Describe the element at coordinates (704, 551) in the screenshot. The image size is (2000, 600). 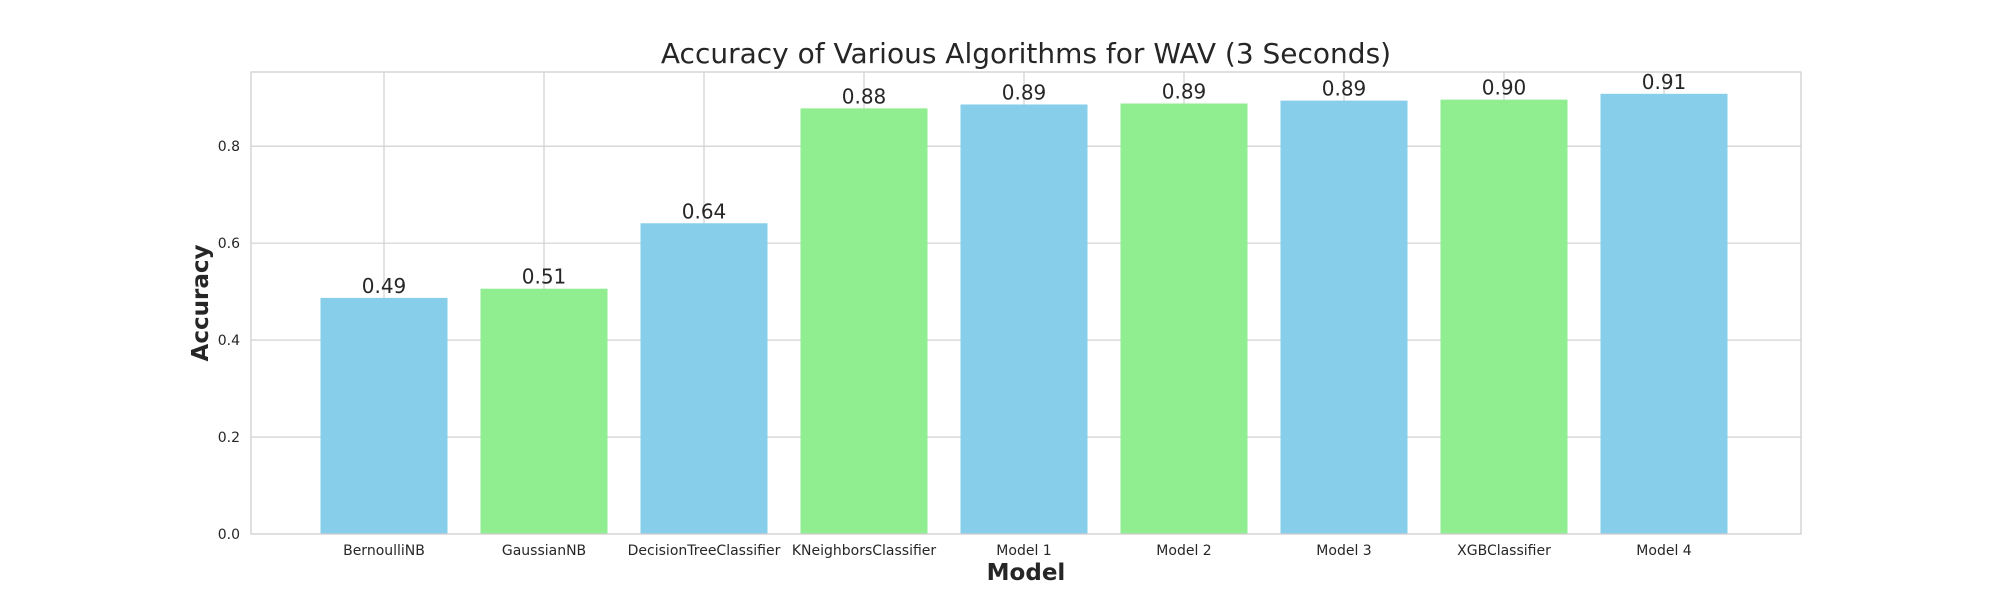
I see `x-tick-label: DecisionTreeClassifier` at that location.